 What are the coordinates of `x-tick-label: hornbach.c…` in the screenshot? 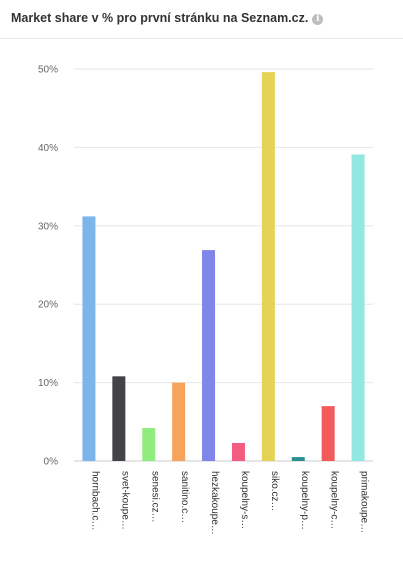 It's located at (94, 500).